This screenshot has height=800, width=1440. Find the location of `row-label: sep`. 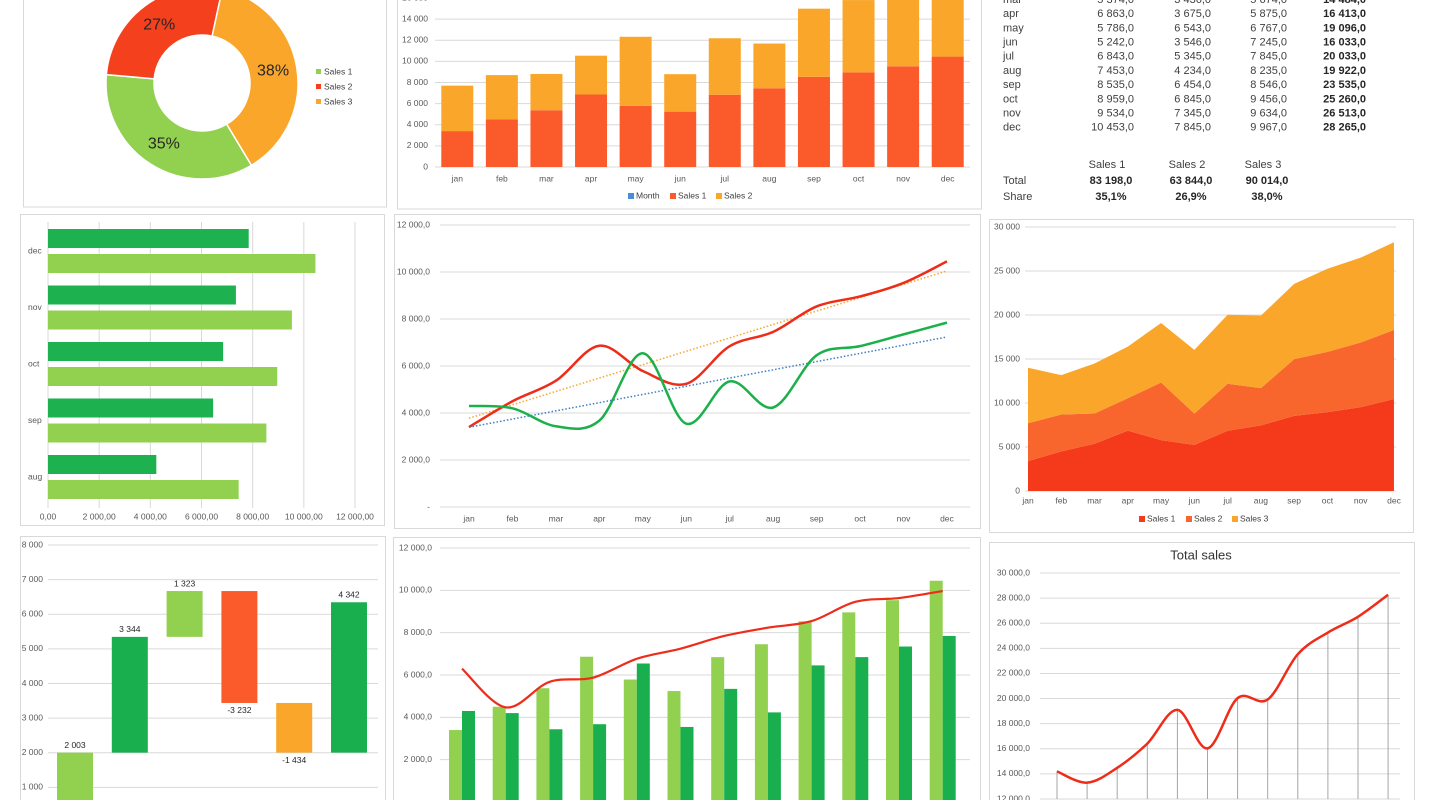

row-label: sep is located at coordinates (1012, 85).